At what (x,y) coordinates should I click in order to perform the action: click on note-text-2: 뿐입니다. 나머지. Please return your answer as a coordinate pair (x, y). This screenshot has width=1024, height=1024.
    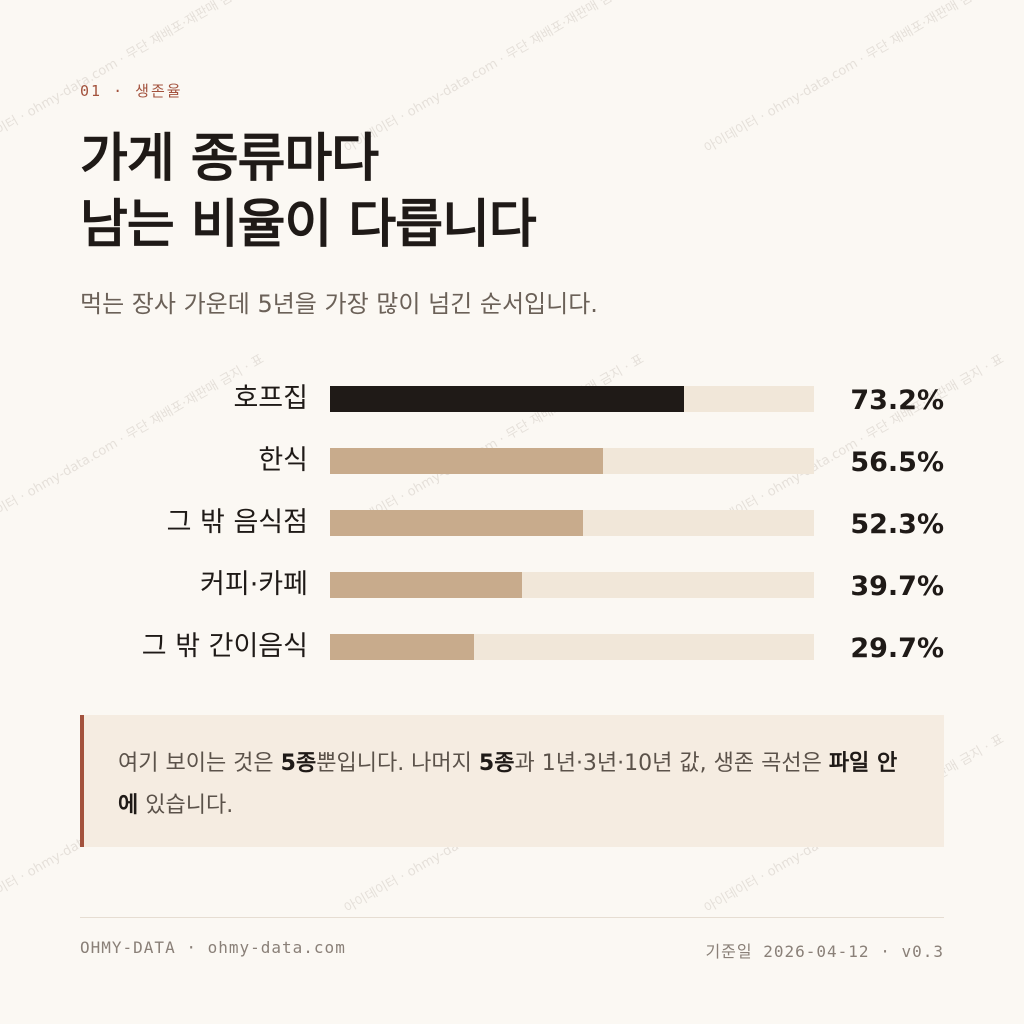
    Looking at the image, I should click on (397, 763).